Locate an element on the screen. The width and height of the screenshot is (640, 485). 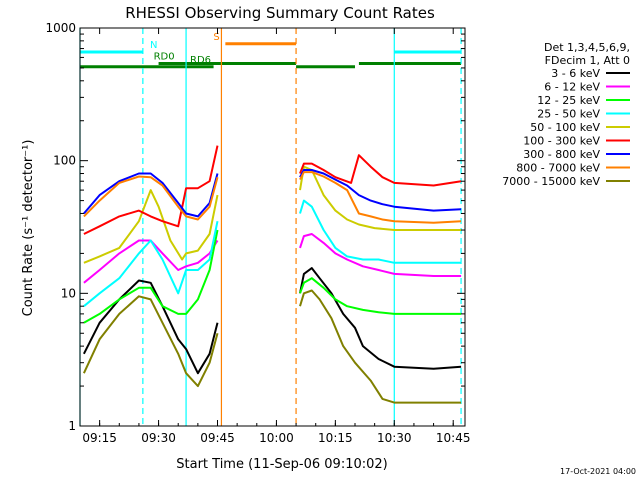
y-axis-label: Count Rate (s⁻¹ detector⁻¹) is located at coordinates (28, 228).